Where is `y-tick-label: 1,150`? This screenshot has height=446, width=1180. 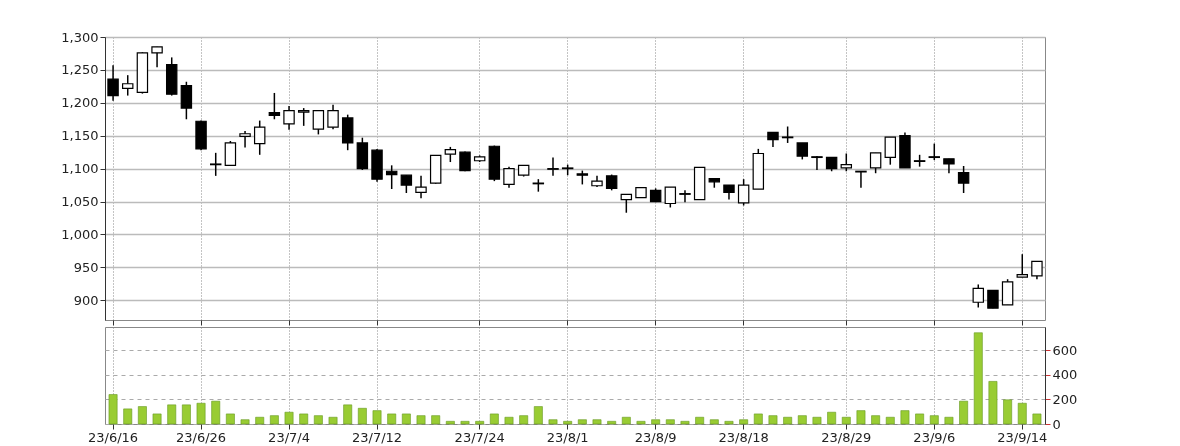 y-tick-label: 1,150 is located at coordinates (80, 136).